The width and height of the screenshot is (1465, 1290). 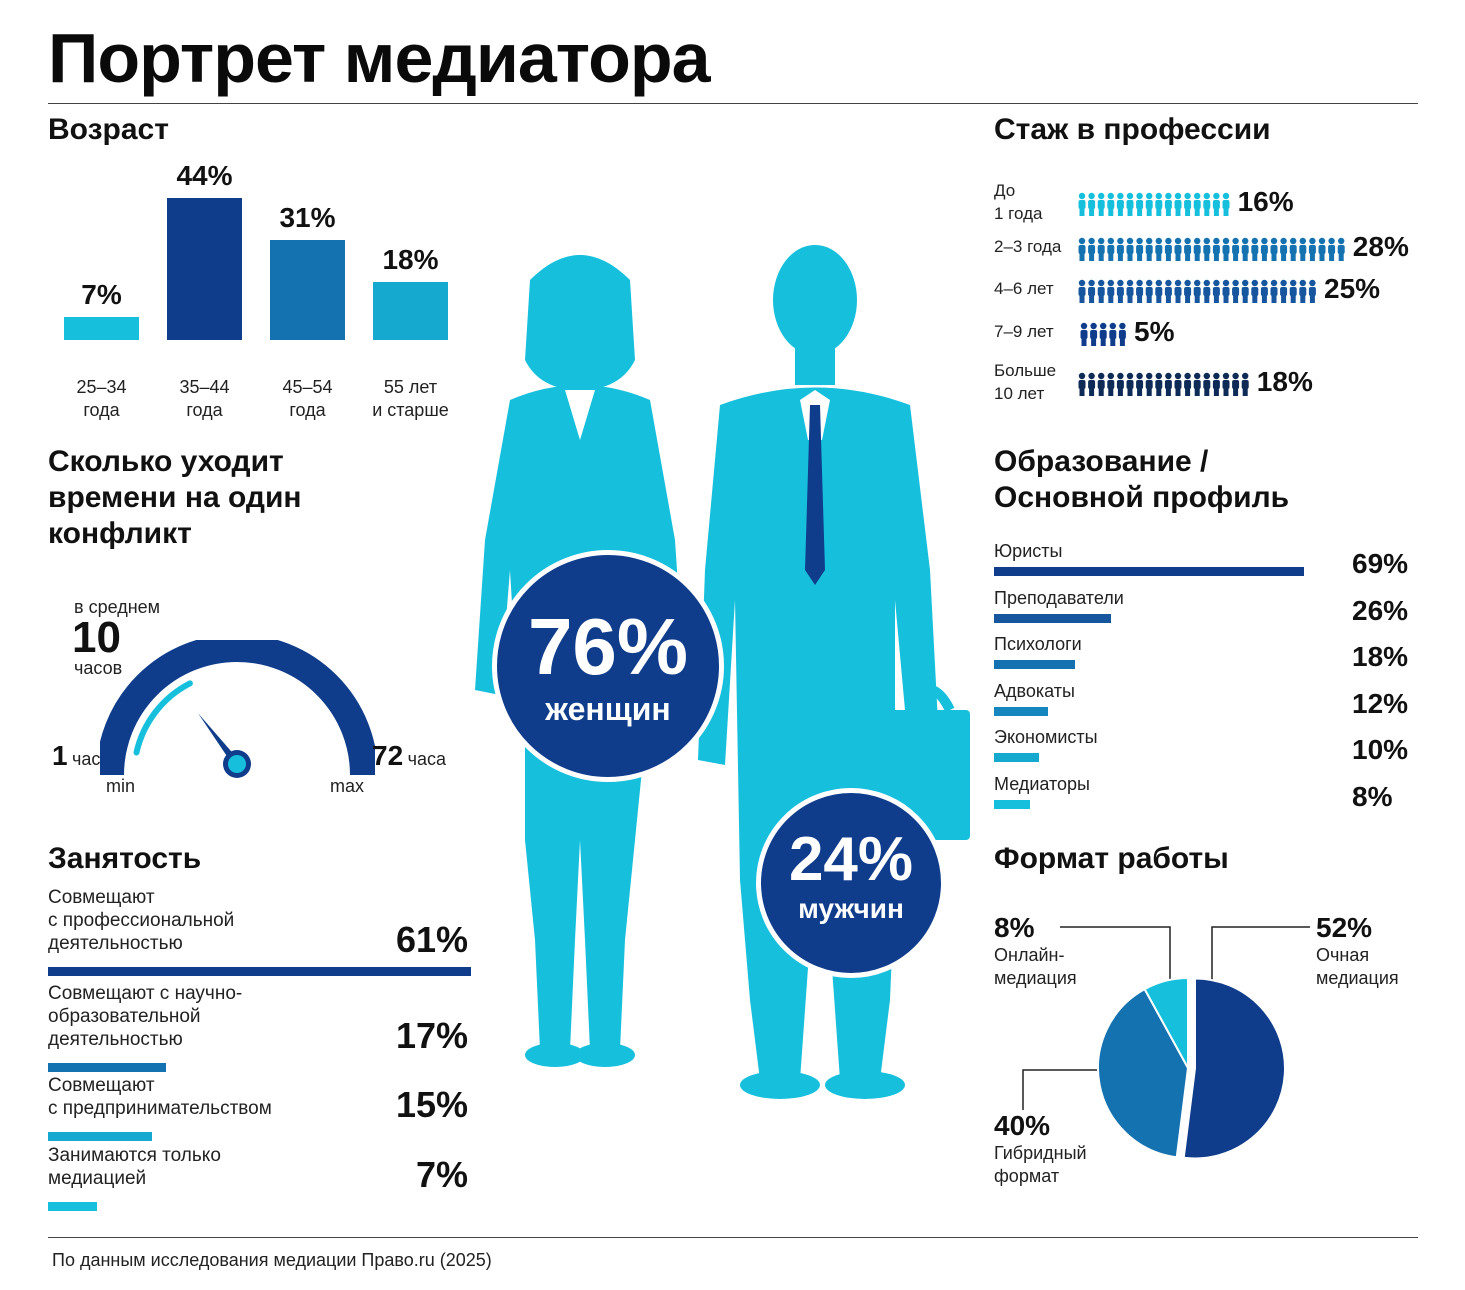 I want to click on age-category-label: 25–34 года, so click(x=101, y=398).